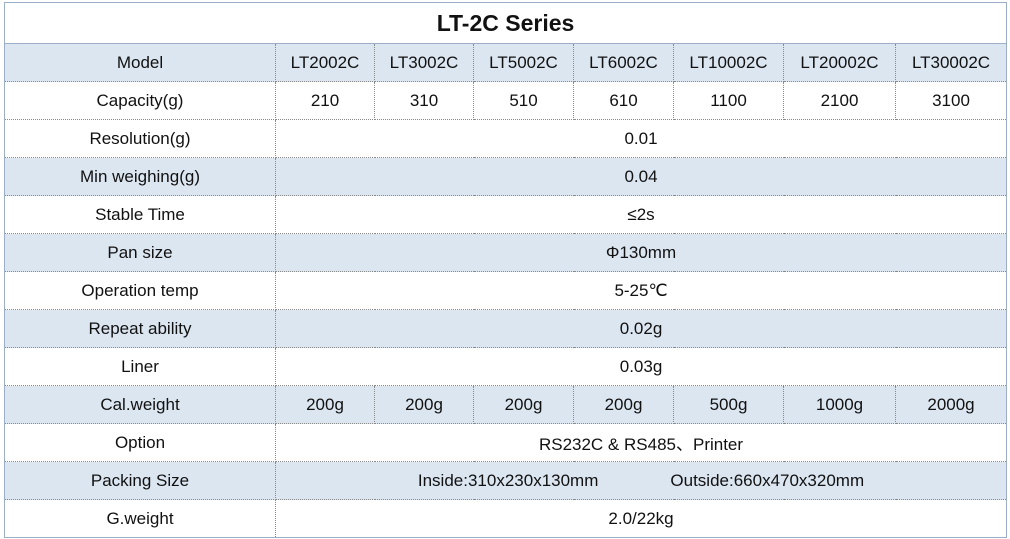 Image resolution: width=1010 pixels, height=539 pixels. I want to click on merged-cell: ≤2s, so click(641, 214).